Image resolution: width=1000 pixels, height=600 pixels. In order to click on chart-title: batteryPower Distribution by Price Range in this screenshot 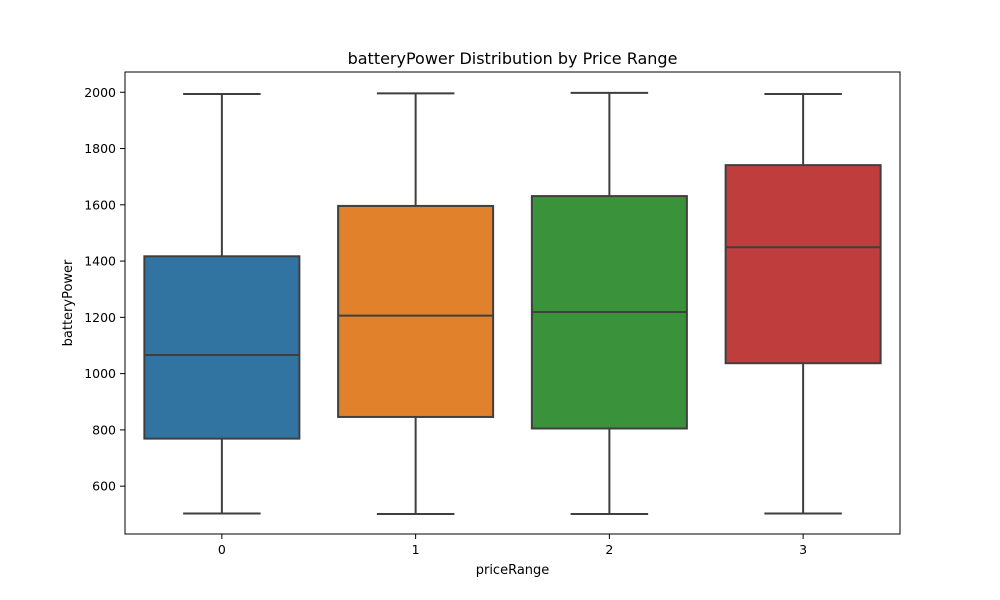, I will do `click(513, 58)`.